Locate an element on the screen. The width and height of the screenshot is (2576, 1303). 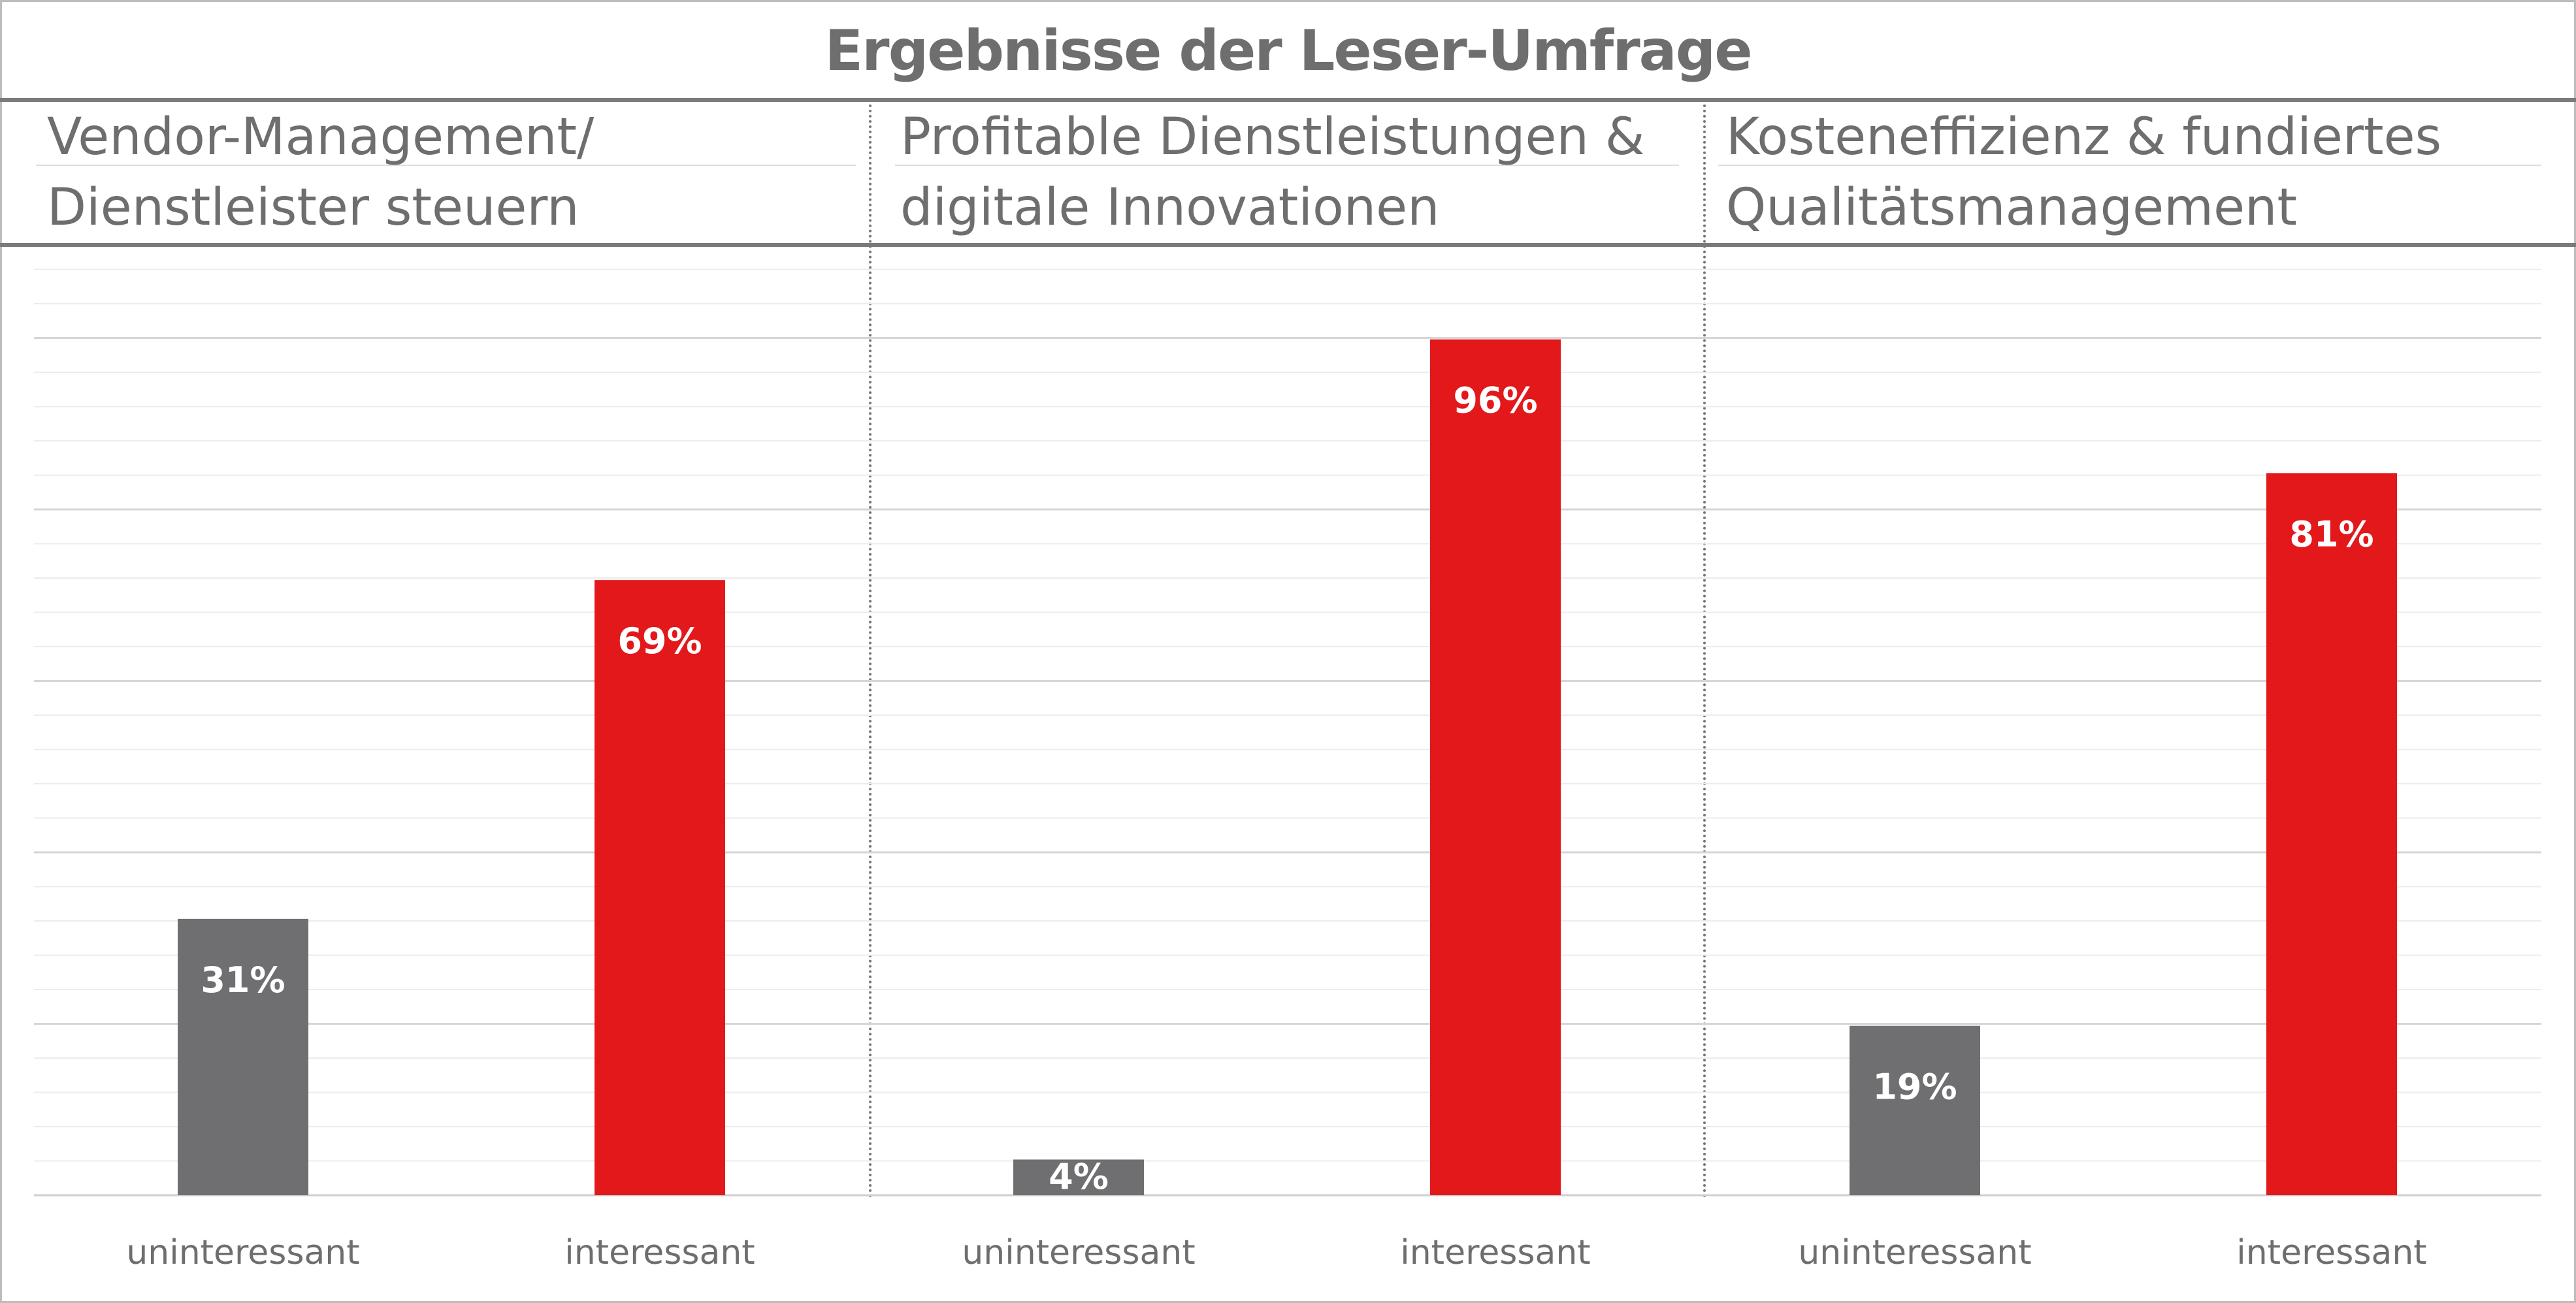
category-label-2-interessant: interessant is located at coordinates (1495, 1252).